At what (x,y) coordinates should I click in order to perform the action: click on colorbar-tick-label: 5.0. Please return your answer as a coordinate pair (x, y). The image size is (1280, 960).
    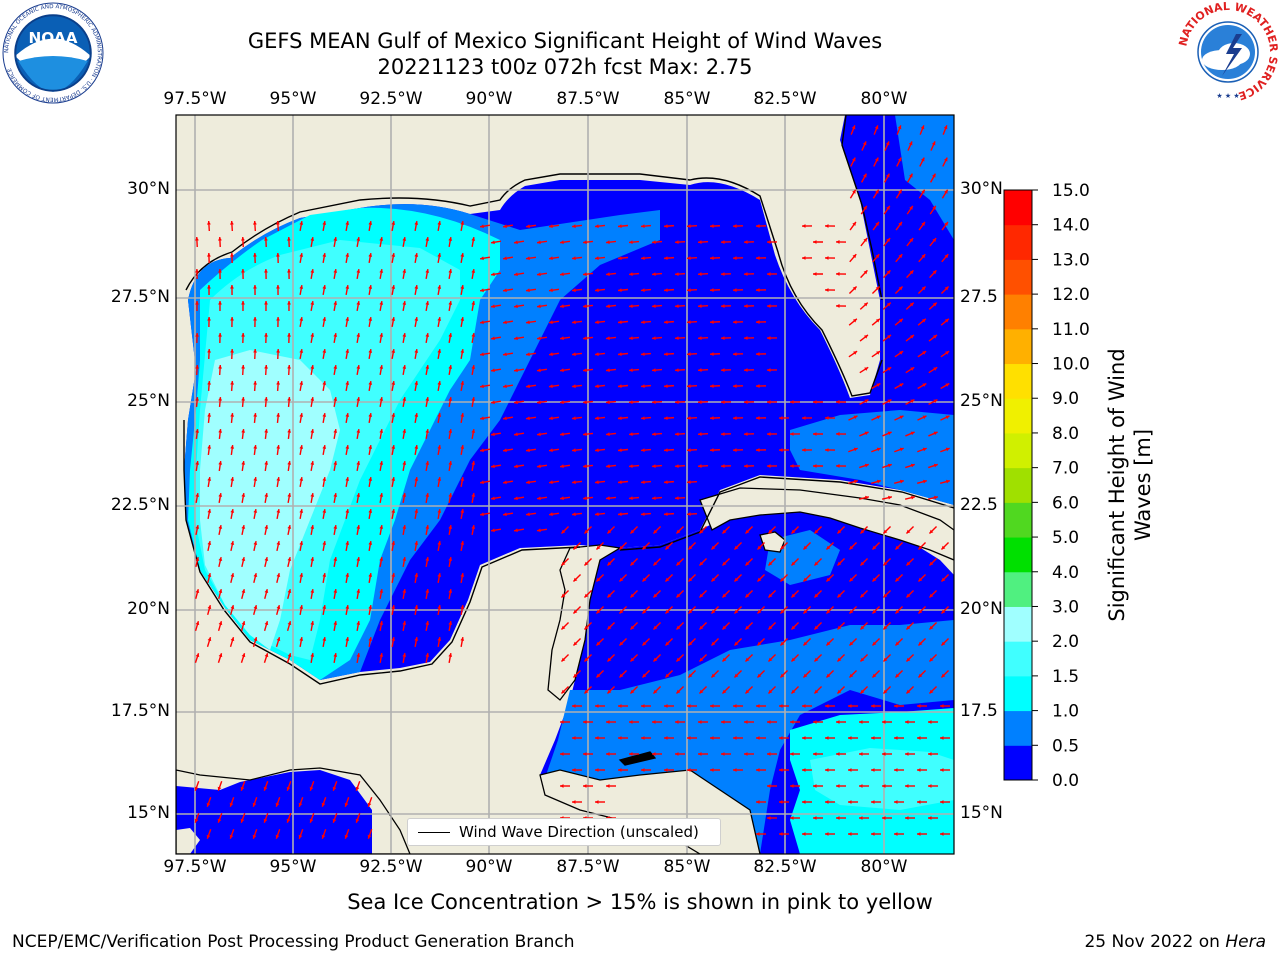
    Looking at the image, I should click on (1065, 538).